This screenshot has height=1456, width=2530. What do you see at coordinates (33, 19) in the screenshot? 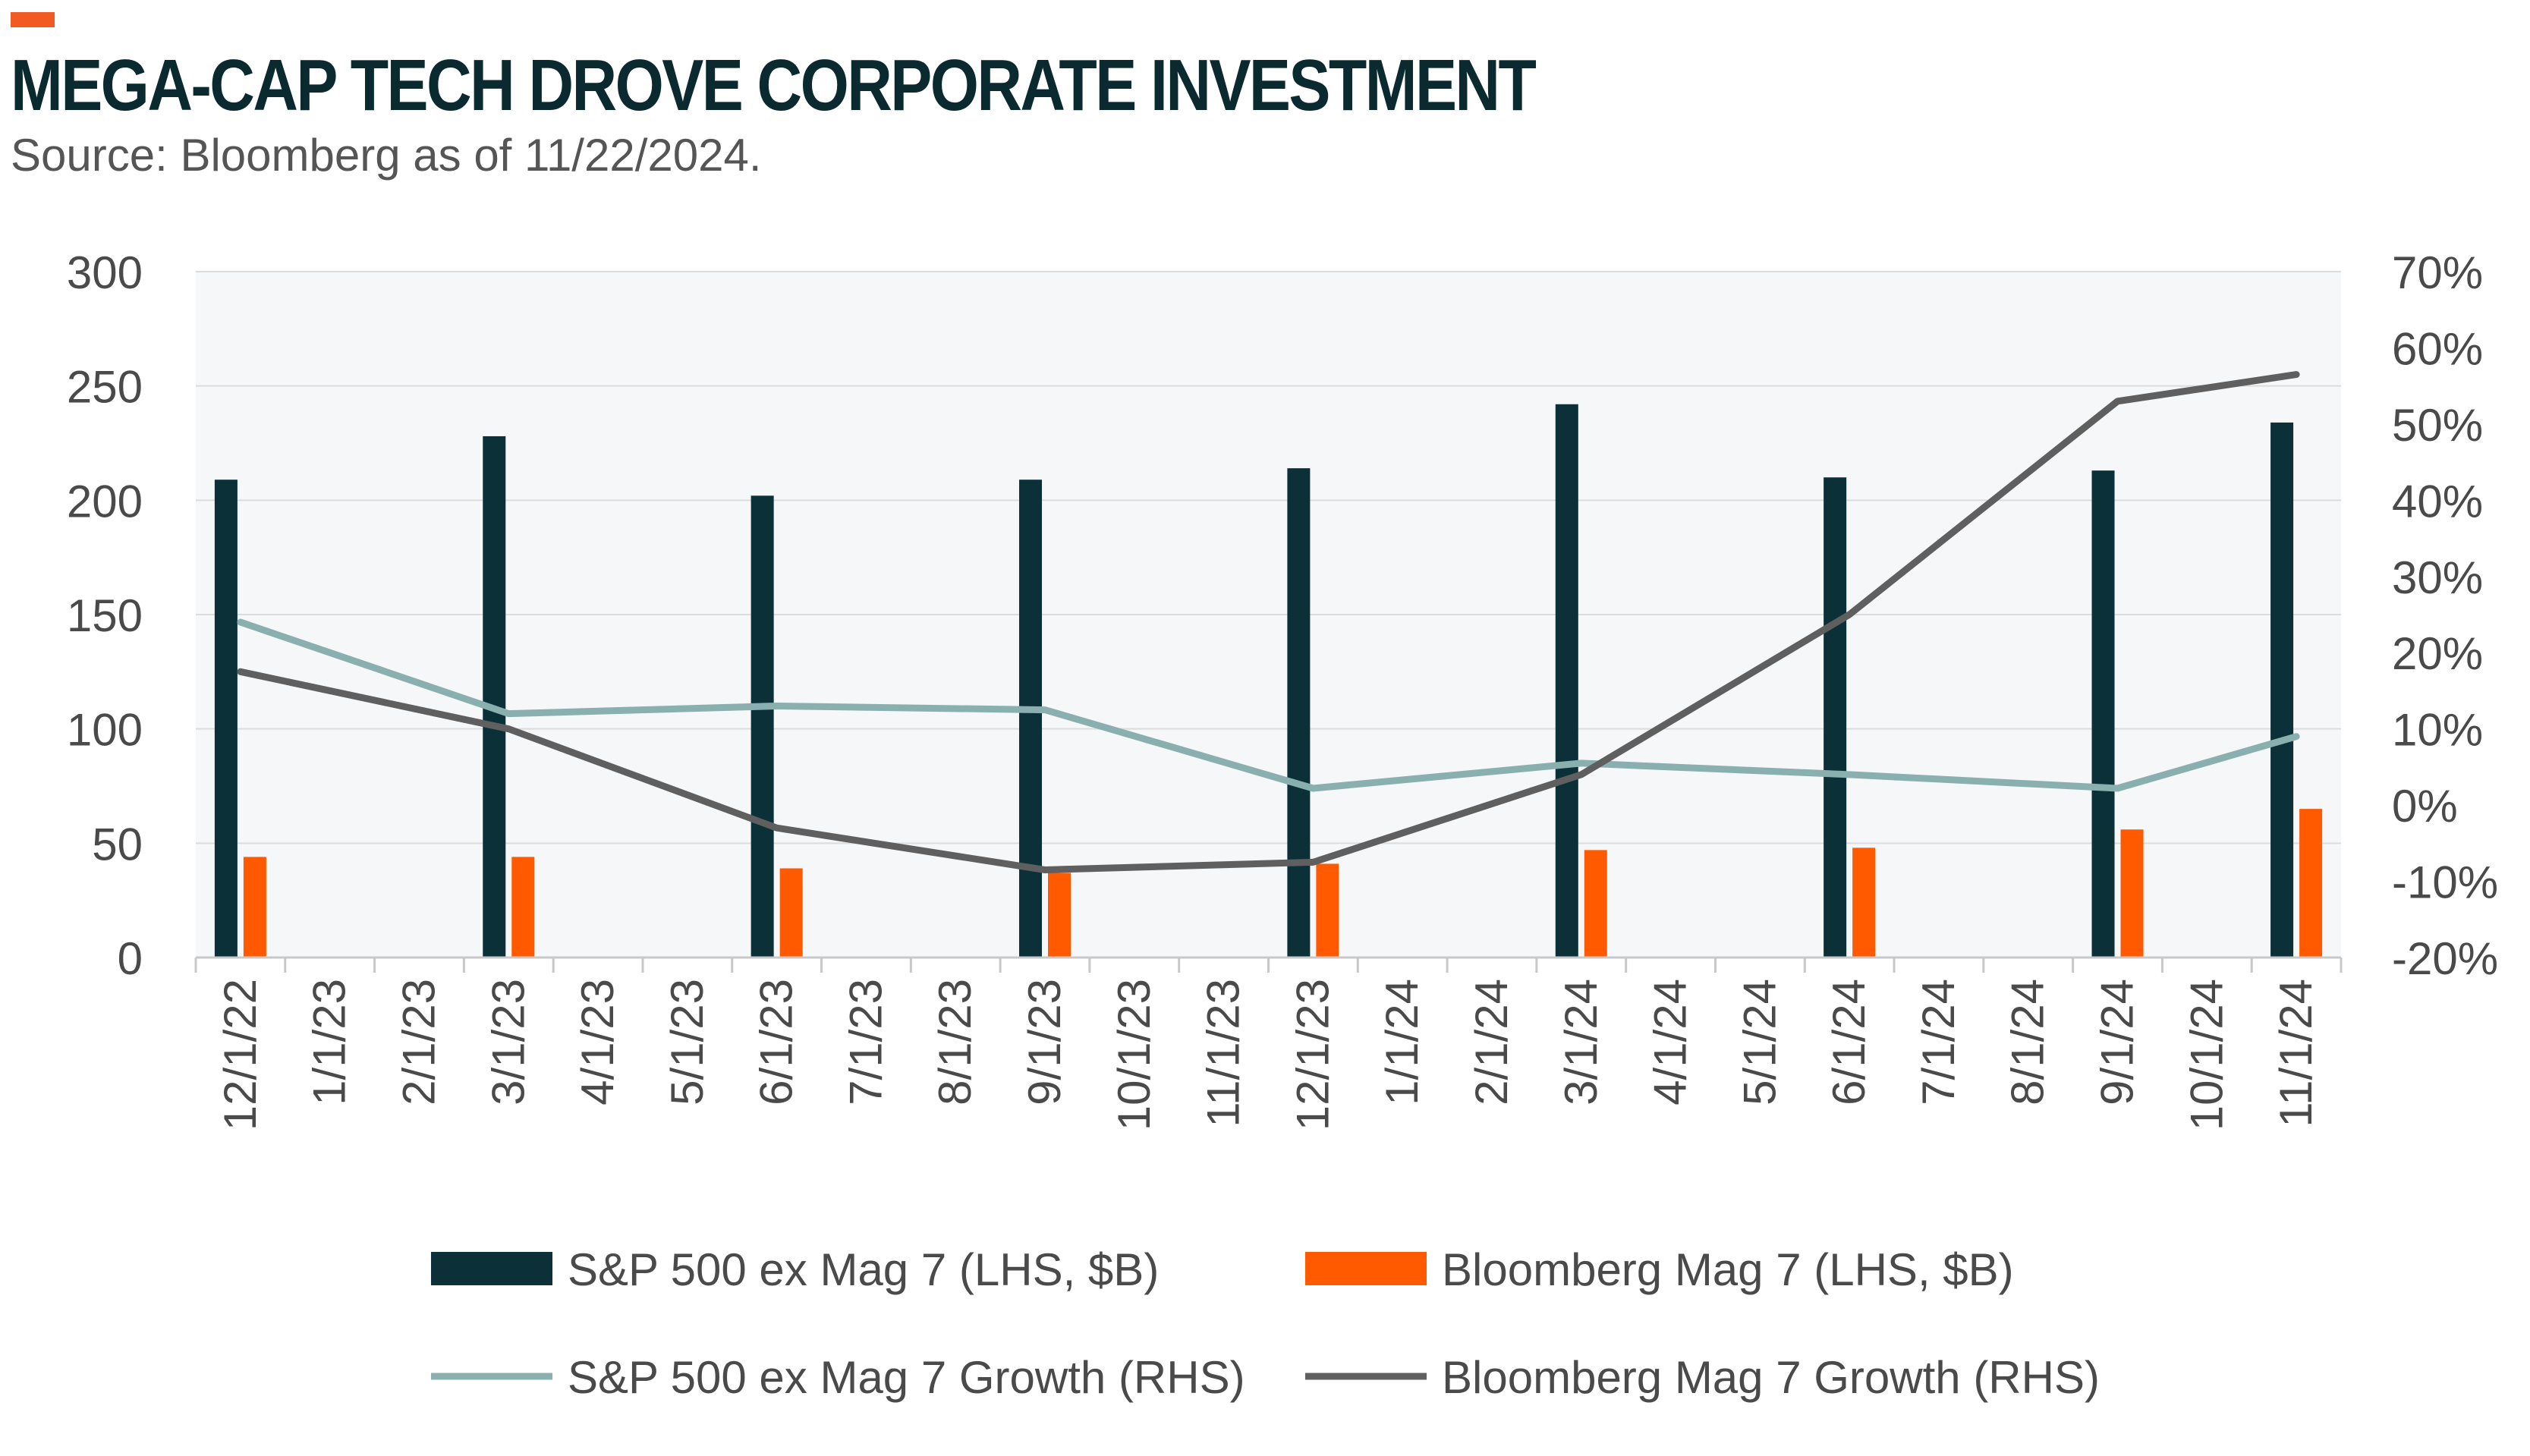
I see `accent-bar` at bounding box center [33, 19].